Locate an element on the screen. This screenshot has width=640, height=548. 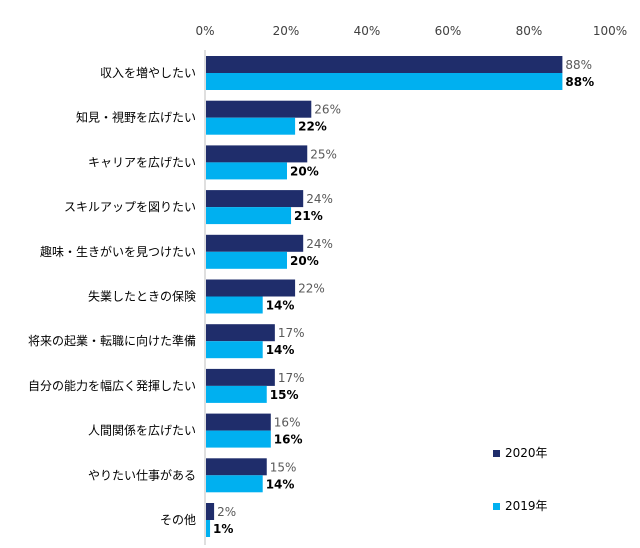
x-axis-ticks: 0% 20% 40% 60% 80% 100% is located at coordinates (411, 31).